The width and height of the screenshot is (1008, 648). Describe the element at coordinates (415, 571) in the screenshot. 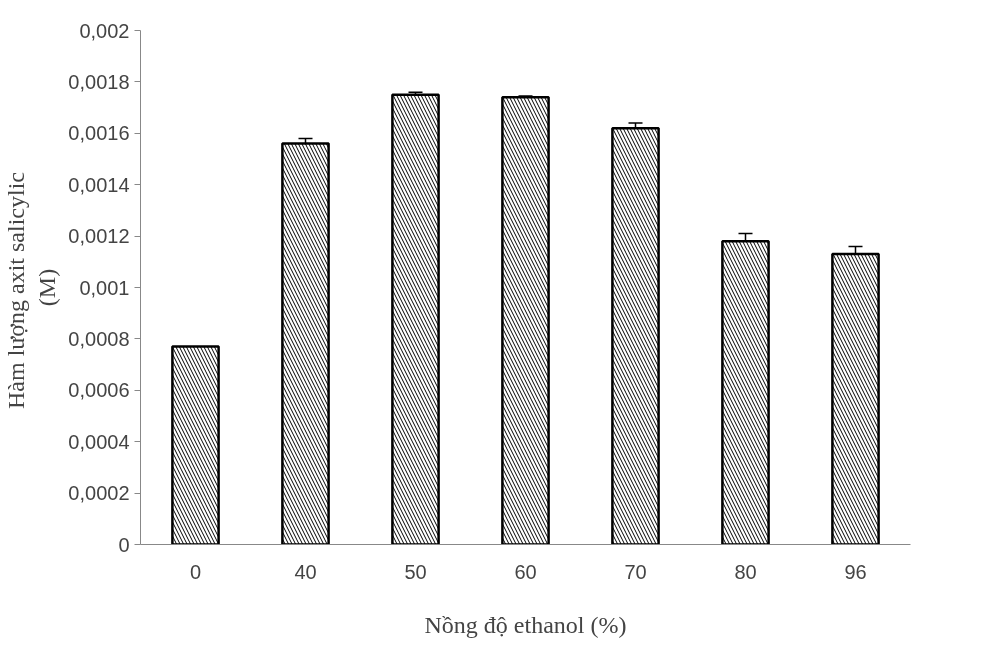

I see `x-tick-label: 50` at that location.